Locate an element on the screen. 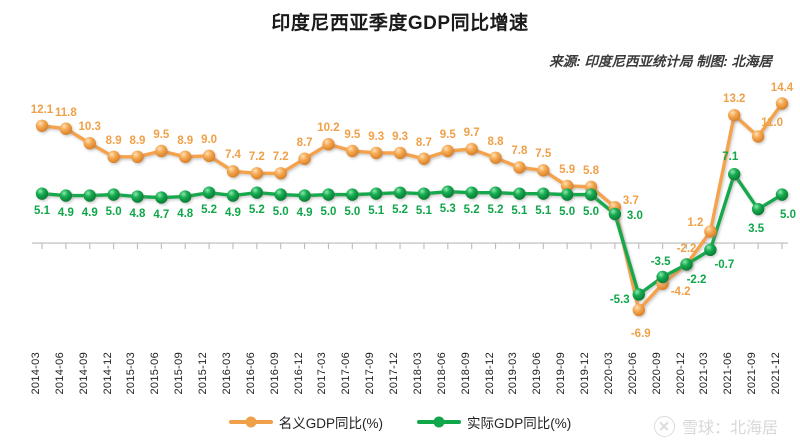  legend-dot-real is located at coordinates (439, 422).